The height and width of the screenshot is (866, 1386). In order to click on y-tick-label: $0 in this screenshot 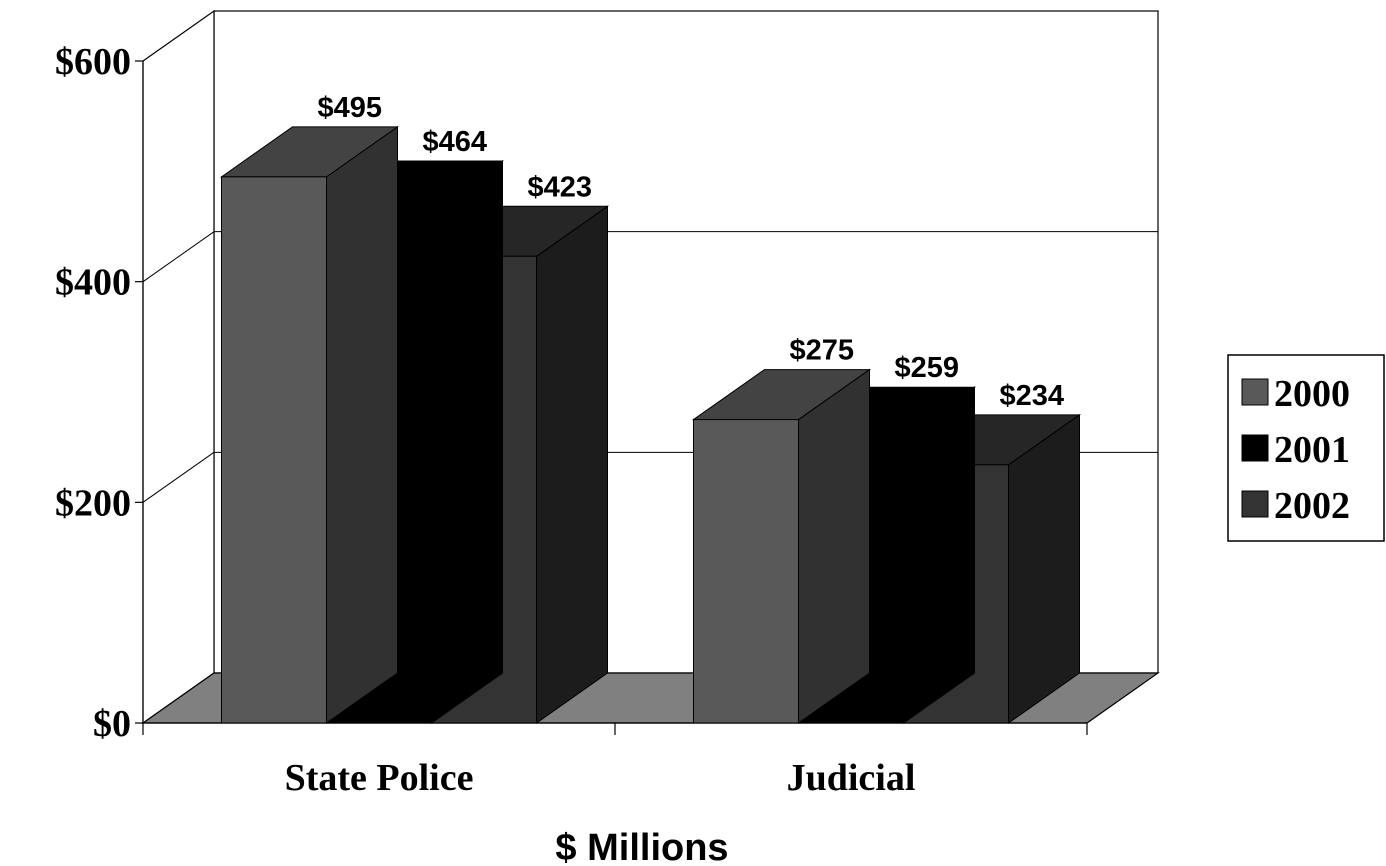, I will do `click(112, 724)`.